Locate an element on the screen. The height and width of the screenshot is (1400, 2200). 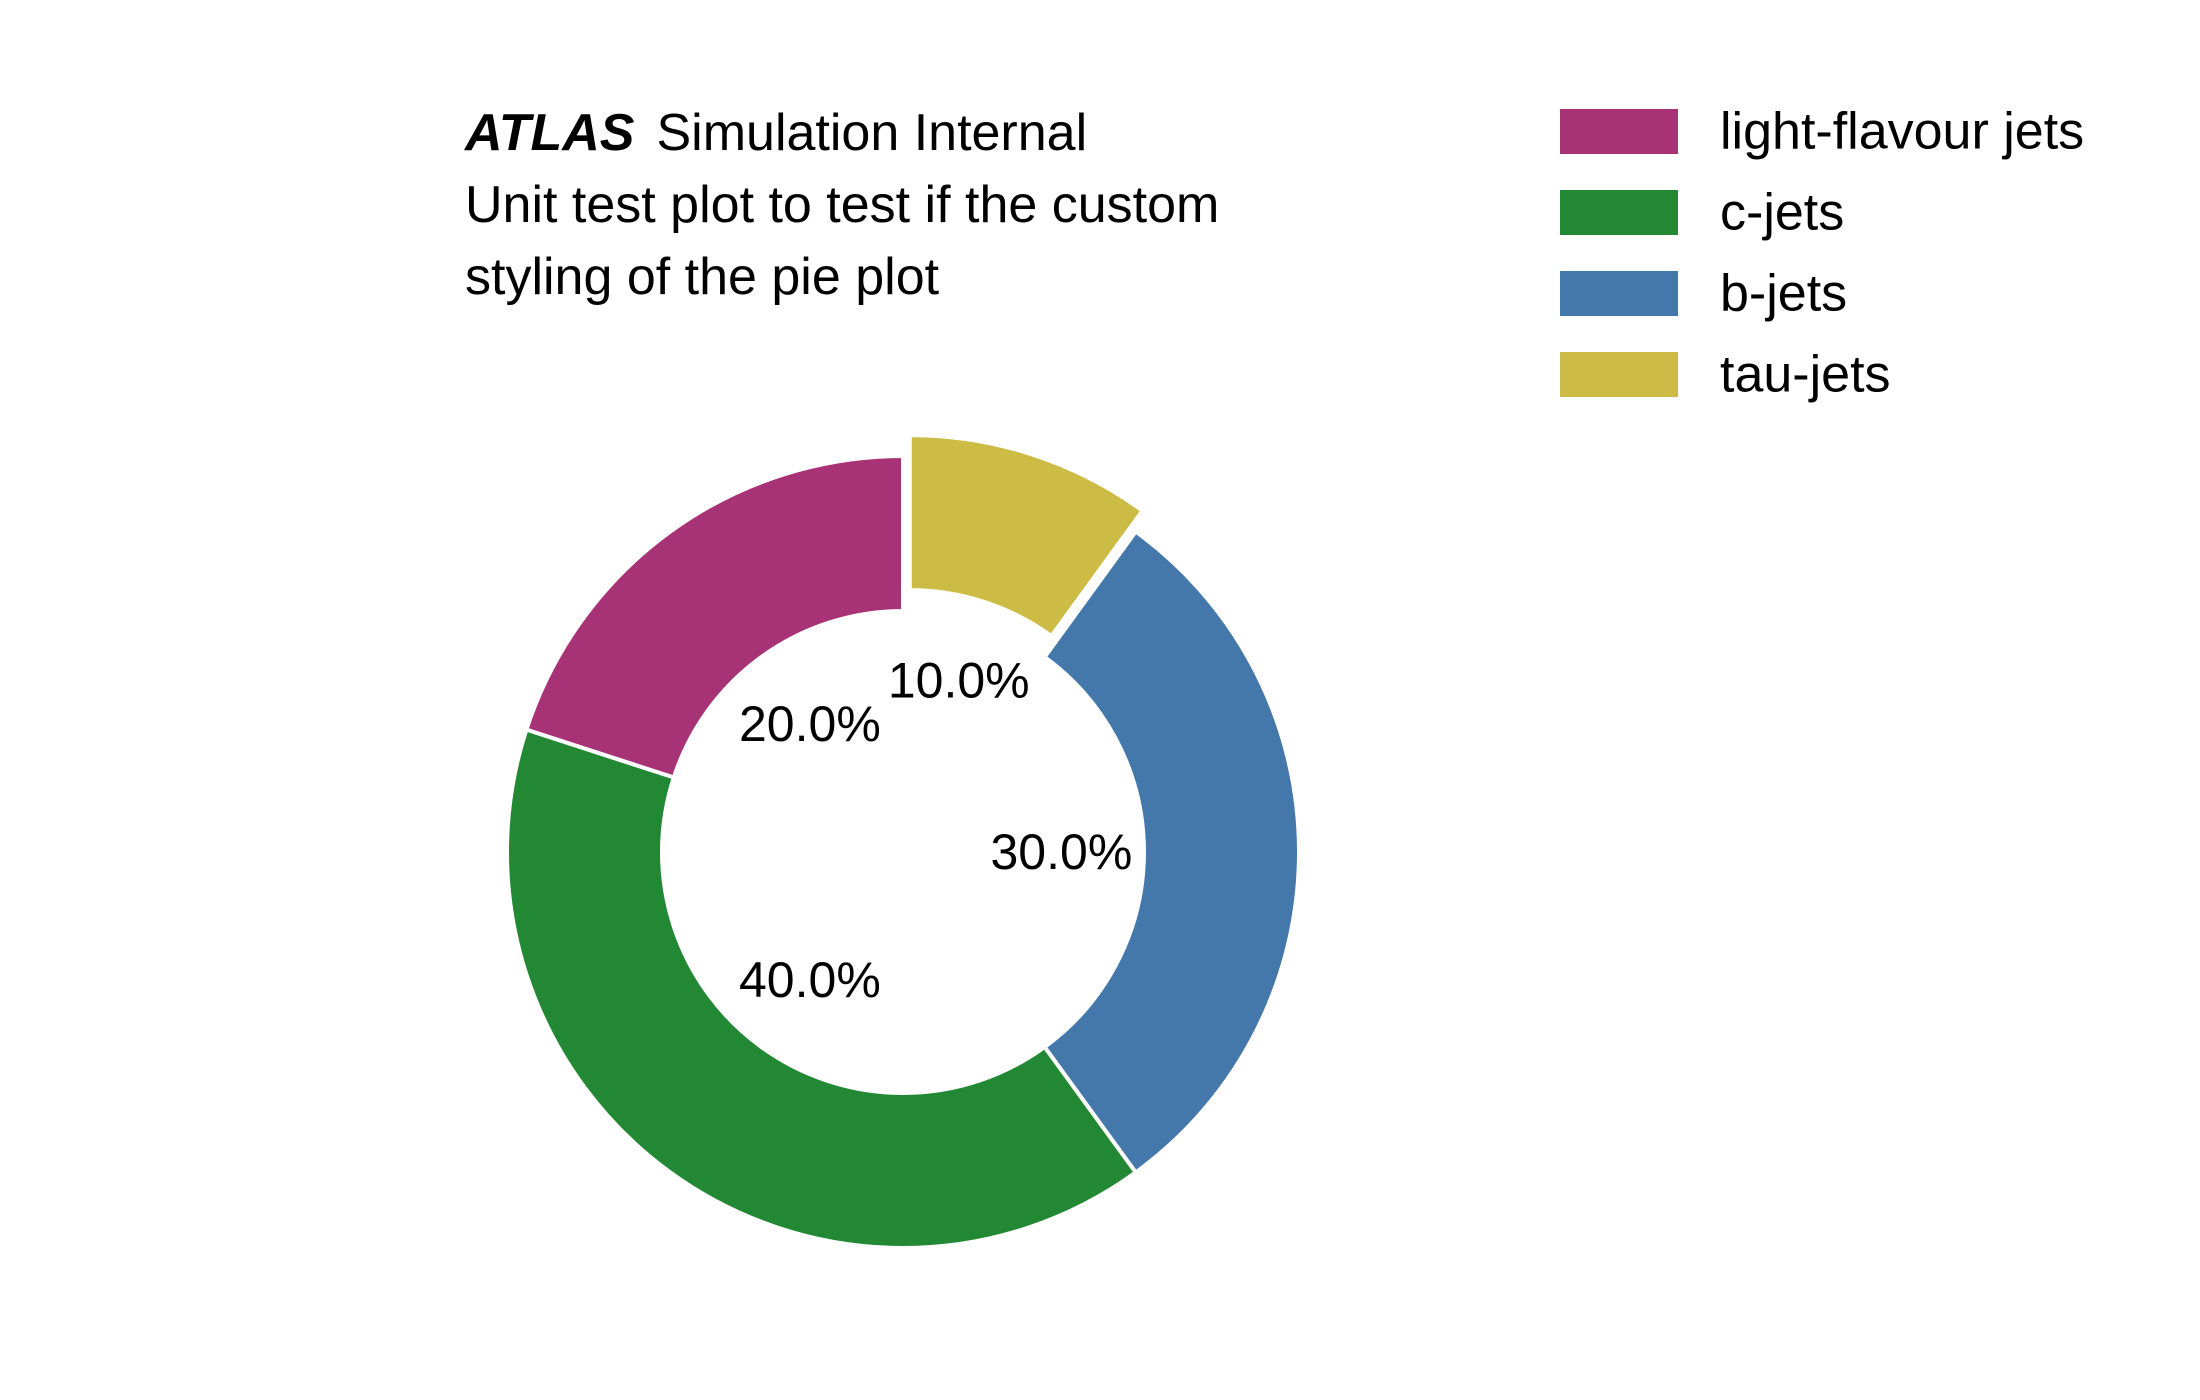
legend-label-tau-jets: tau-jets is located at coordinates (1805, 375).